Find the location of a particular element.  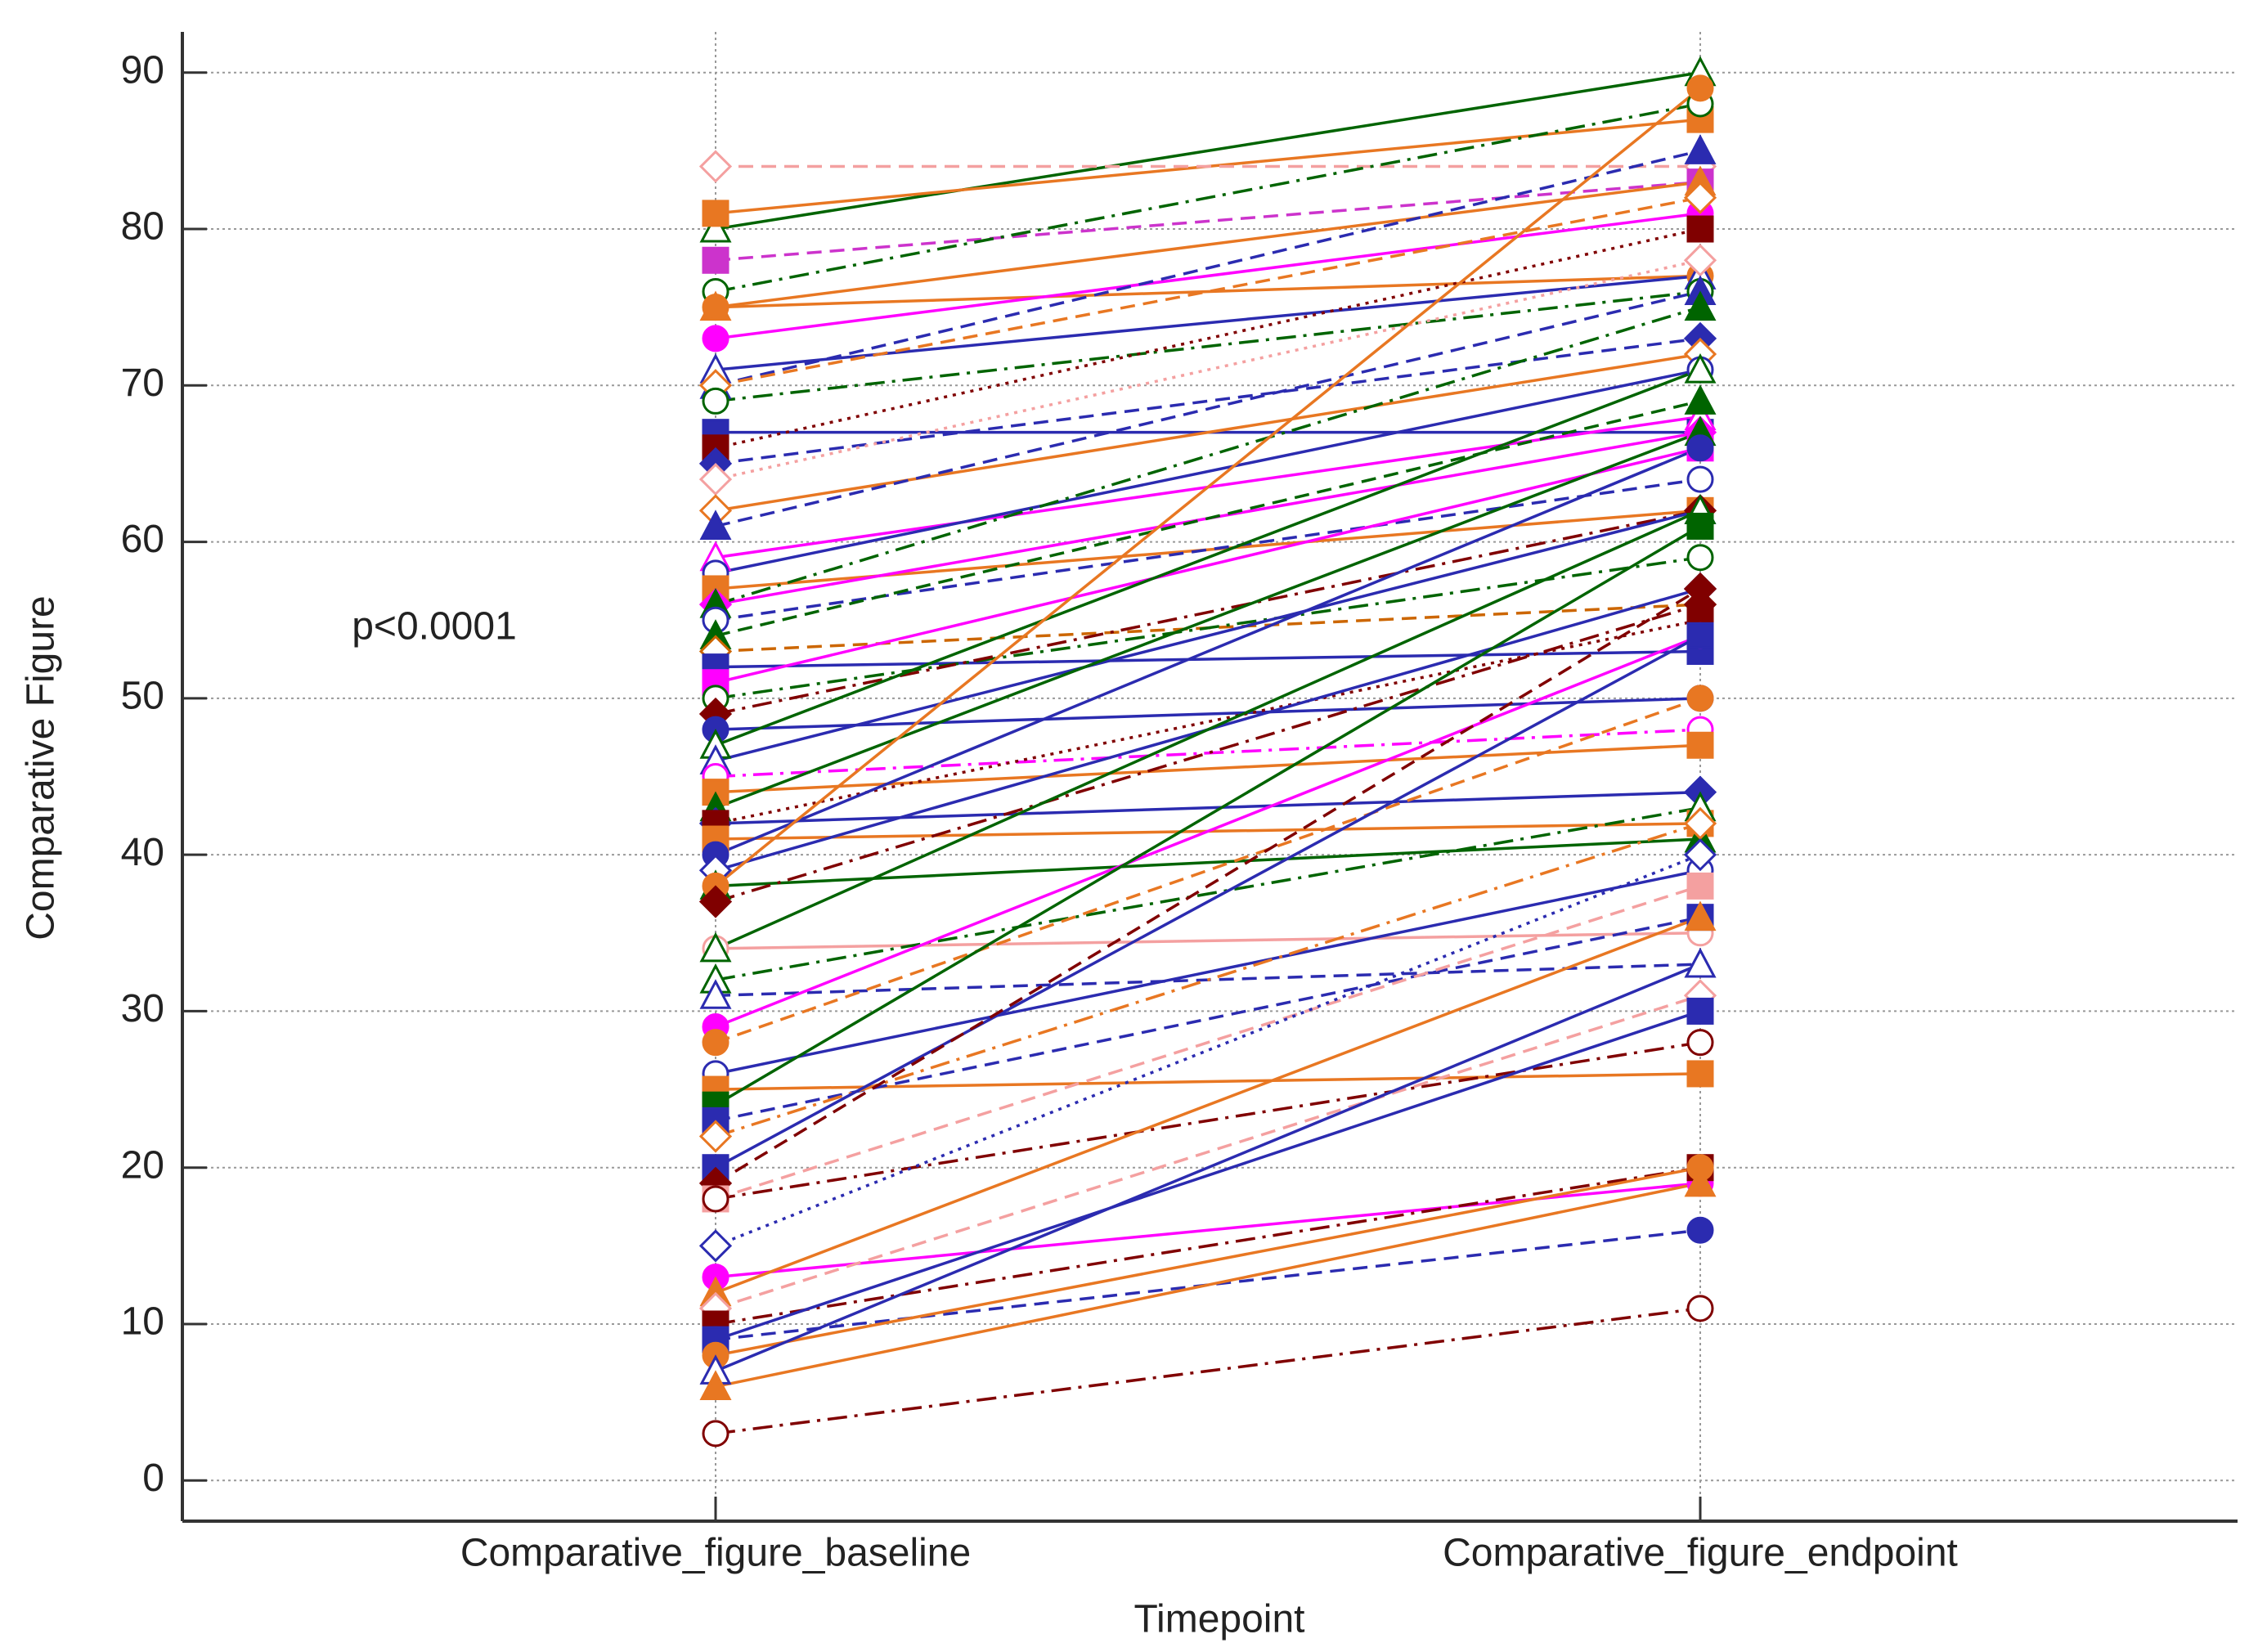

y-tick-label: 10 is located at coordinates (142, 1322).